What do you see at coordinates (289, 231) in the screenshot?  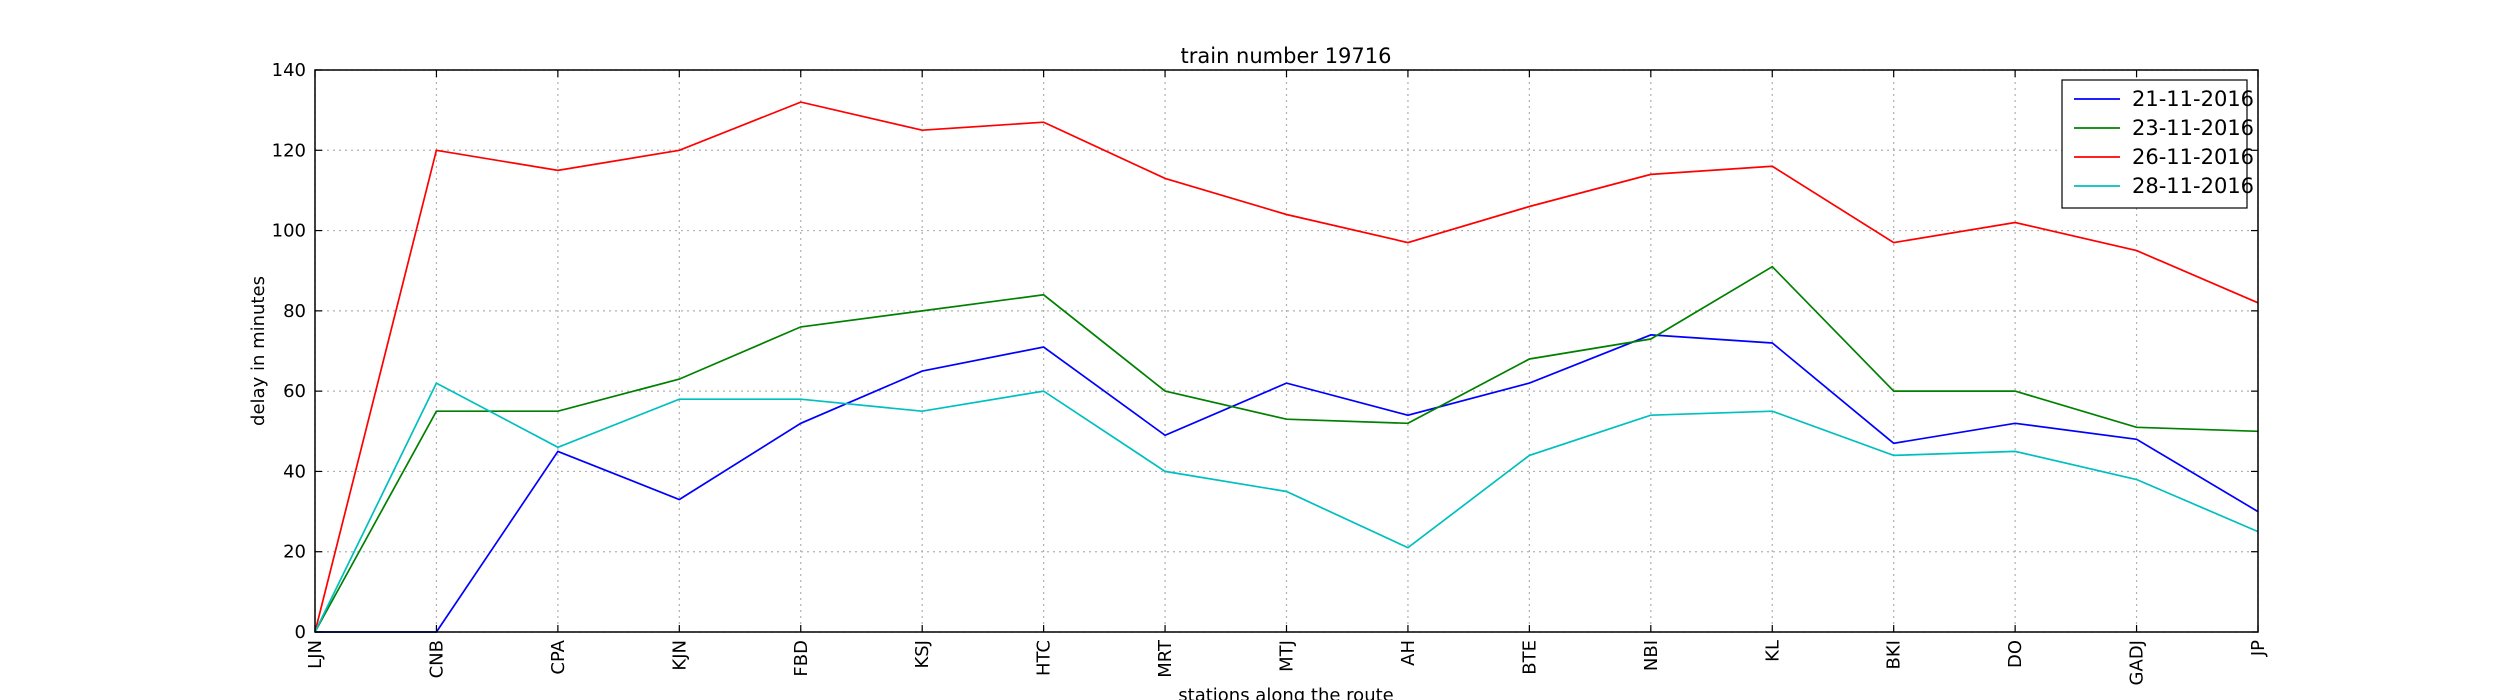 I see `y-tick-label: 100` at bounding box center [289, 231].